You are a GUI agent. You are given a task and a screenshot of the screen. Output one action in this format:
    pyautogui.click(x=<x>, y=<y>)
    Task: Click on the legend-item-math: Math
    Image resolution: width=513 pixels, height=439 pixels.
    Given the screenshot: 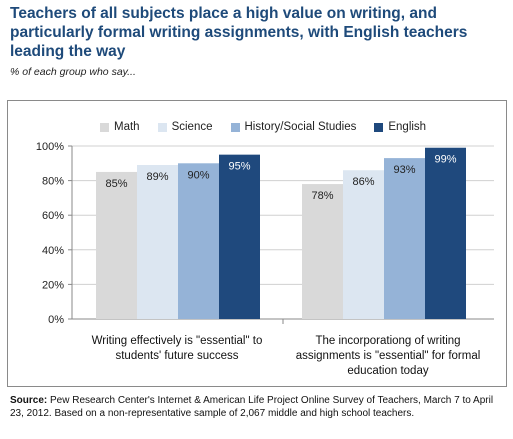 What is the action you would take?
    pyautogui.click(x=120, y=127)
    